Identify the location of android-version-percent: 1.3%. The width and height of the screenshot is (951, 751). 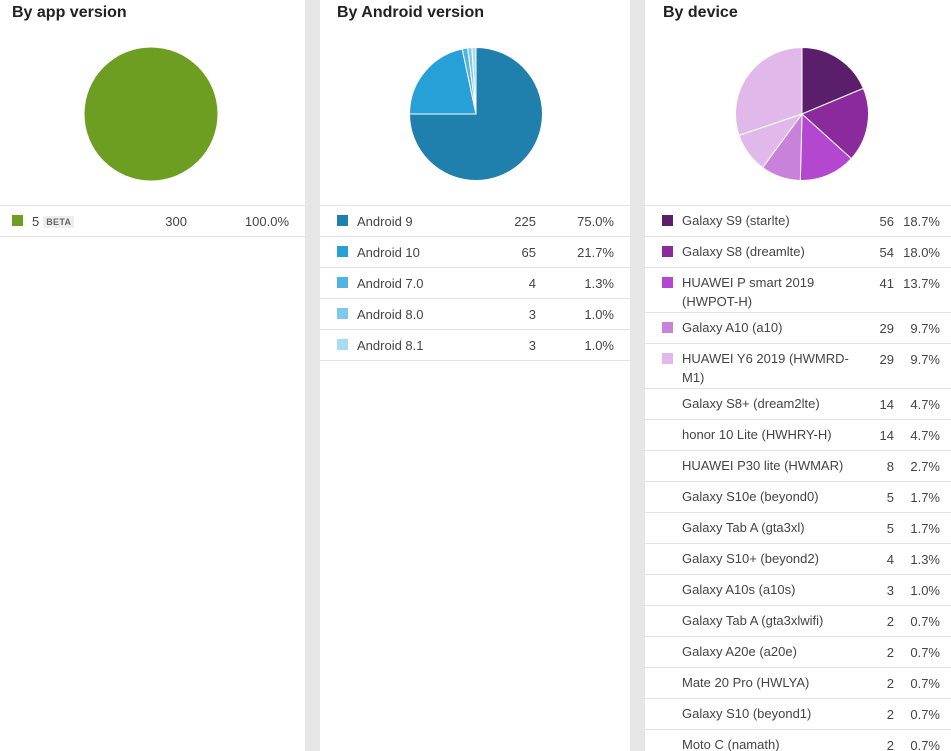
(599, 283).